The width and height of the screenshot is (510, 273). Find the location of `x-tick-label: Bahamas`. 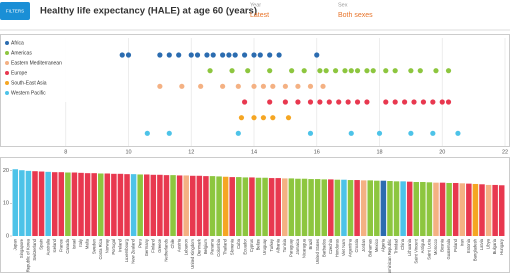

x-tick-label: Bahamas is located at coordinates (369, 248).